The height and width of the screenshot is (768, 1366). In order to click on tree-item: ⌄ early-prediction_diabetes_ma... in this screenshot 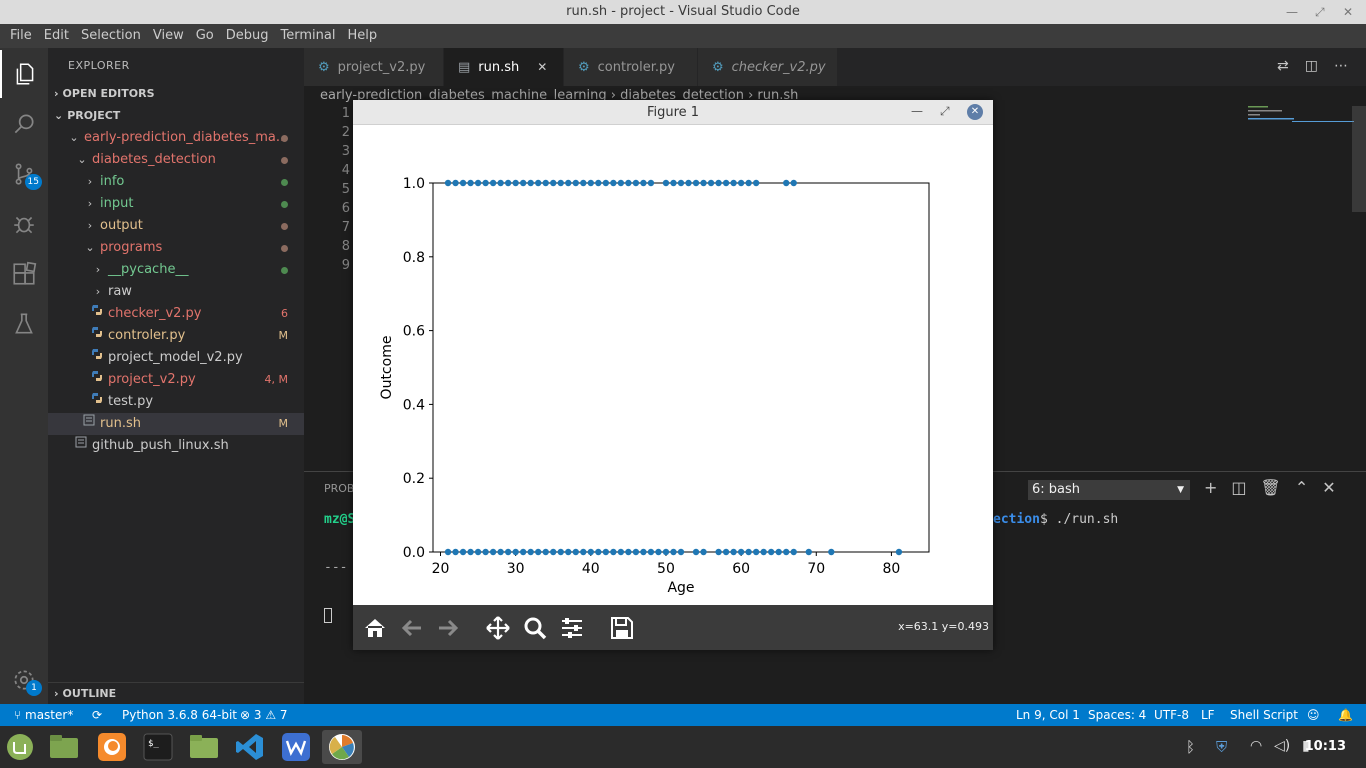, I will do `click(176, 138)`.